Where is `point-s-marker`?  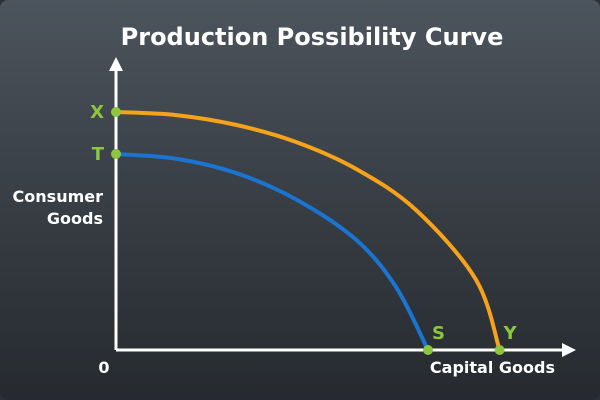
point-s-marker is located at coordinates (428, 350).